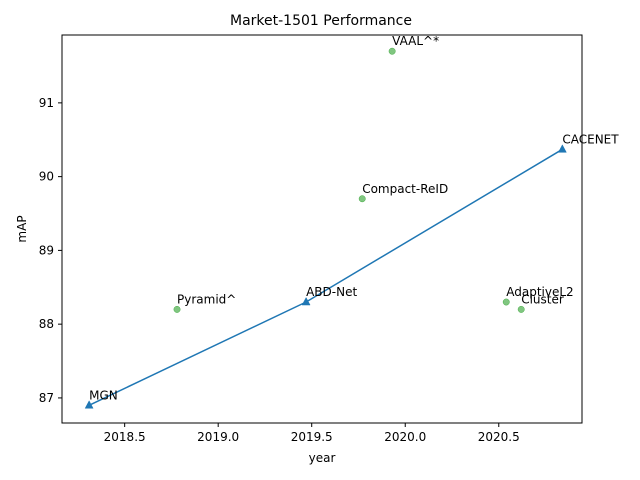 The width and height of the screenshot is (640, 480). Describe the element at coordinates (405, 189) in the screenshot. I see `point-label: Compact-ReID` at that location.